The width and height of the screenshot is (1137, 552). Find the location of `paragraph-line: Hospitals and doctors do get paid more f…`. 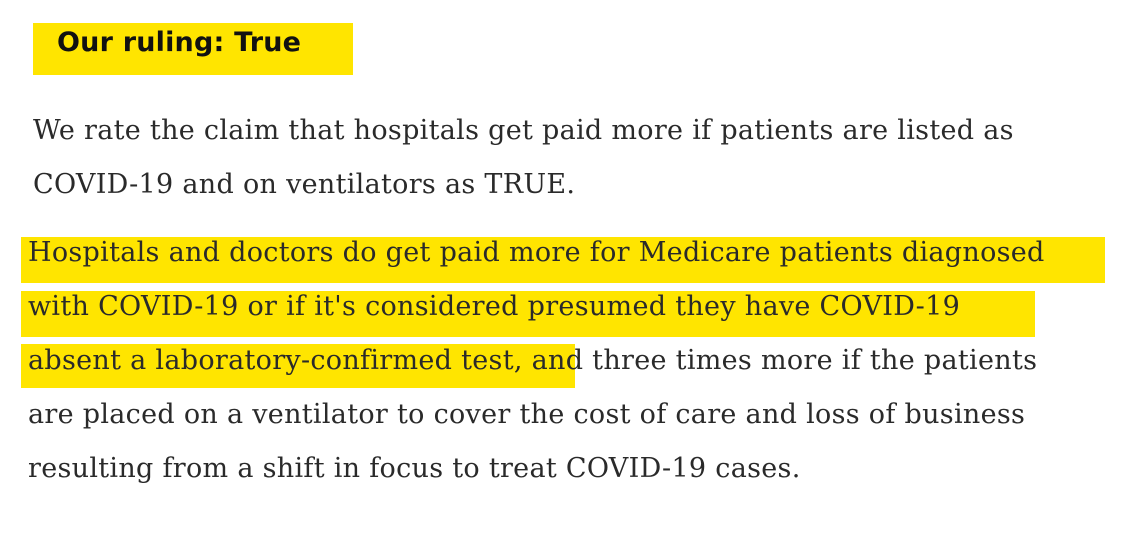

paragraph-line: Hospitals and doctors do get paid more f… is located at coordinates (536, 252).